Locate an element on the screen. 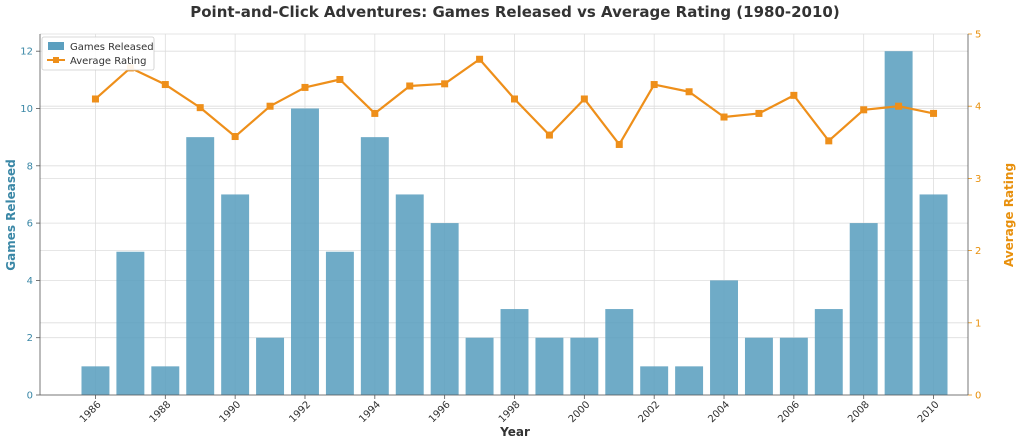 The height and width of the screenshot is (445, 1024). x-tick-label: 2010 is located at coordinates (929, 412).